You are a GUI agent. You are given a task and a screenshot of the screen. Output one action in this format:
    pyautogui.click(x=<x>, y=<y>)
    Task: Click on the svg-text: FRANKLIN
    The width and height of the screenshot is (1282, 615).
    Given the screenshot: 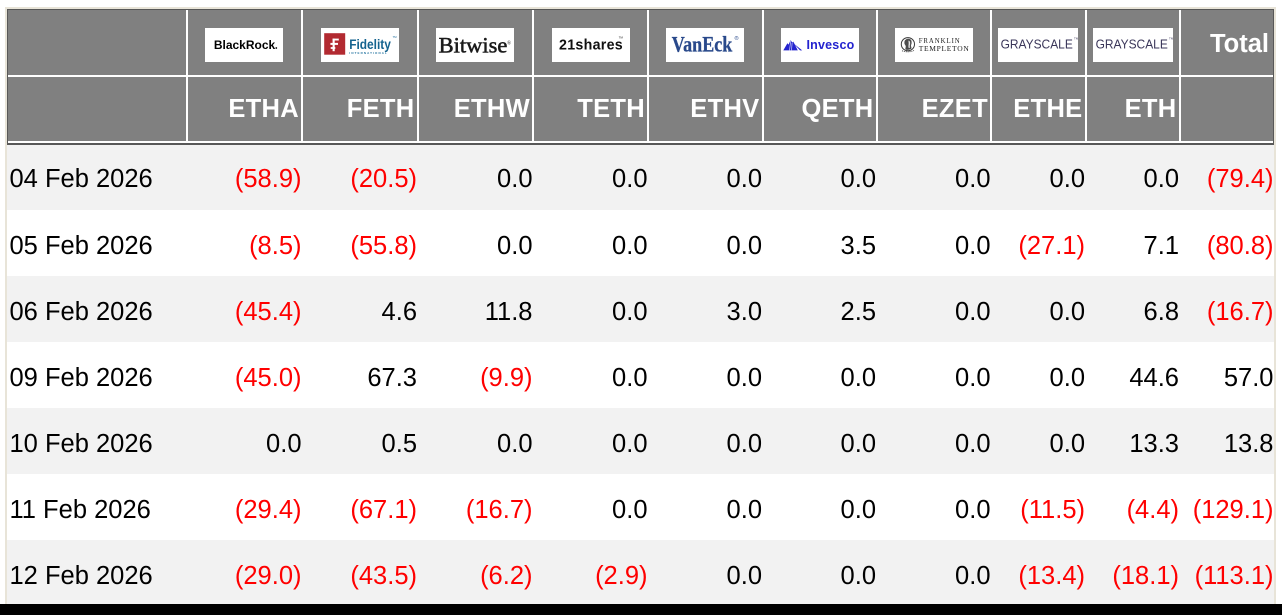 What is the action you would take?
    pyautogui.click(x=939, y=41)
    